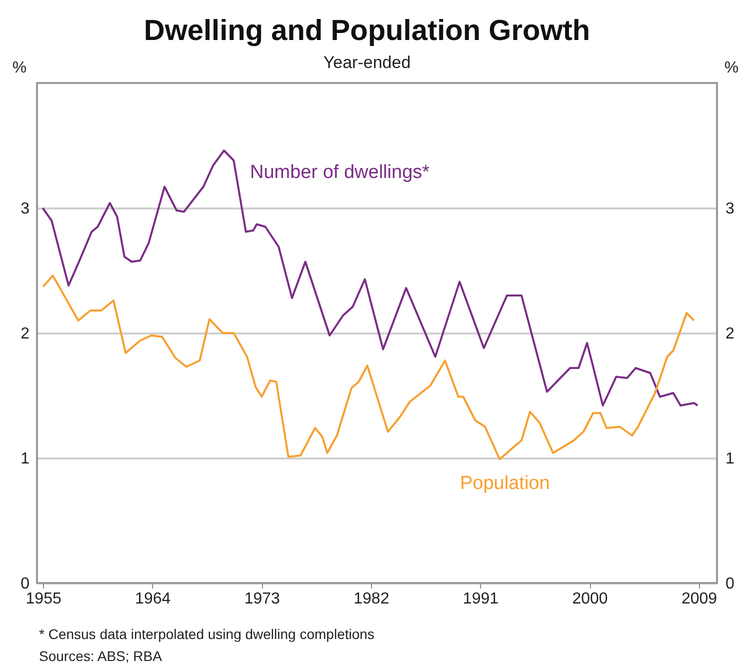  Describe the element at coordinates (590, 599) in the screenshot. I see `x-tick-label: 2000` at that location.